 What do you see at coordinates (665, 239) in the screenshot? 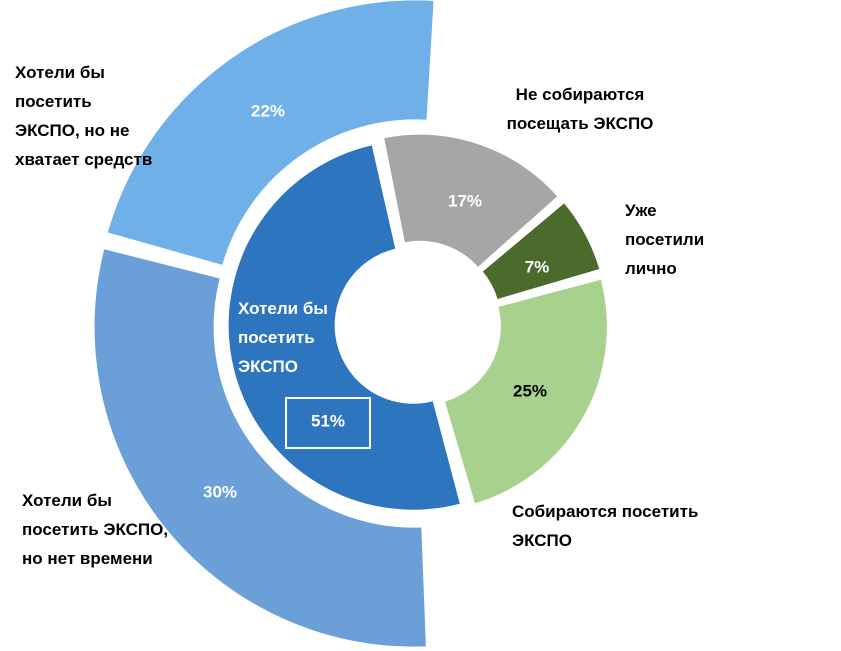
I see `category-label: Уже посетили лично` at bounding box center [665, 239].